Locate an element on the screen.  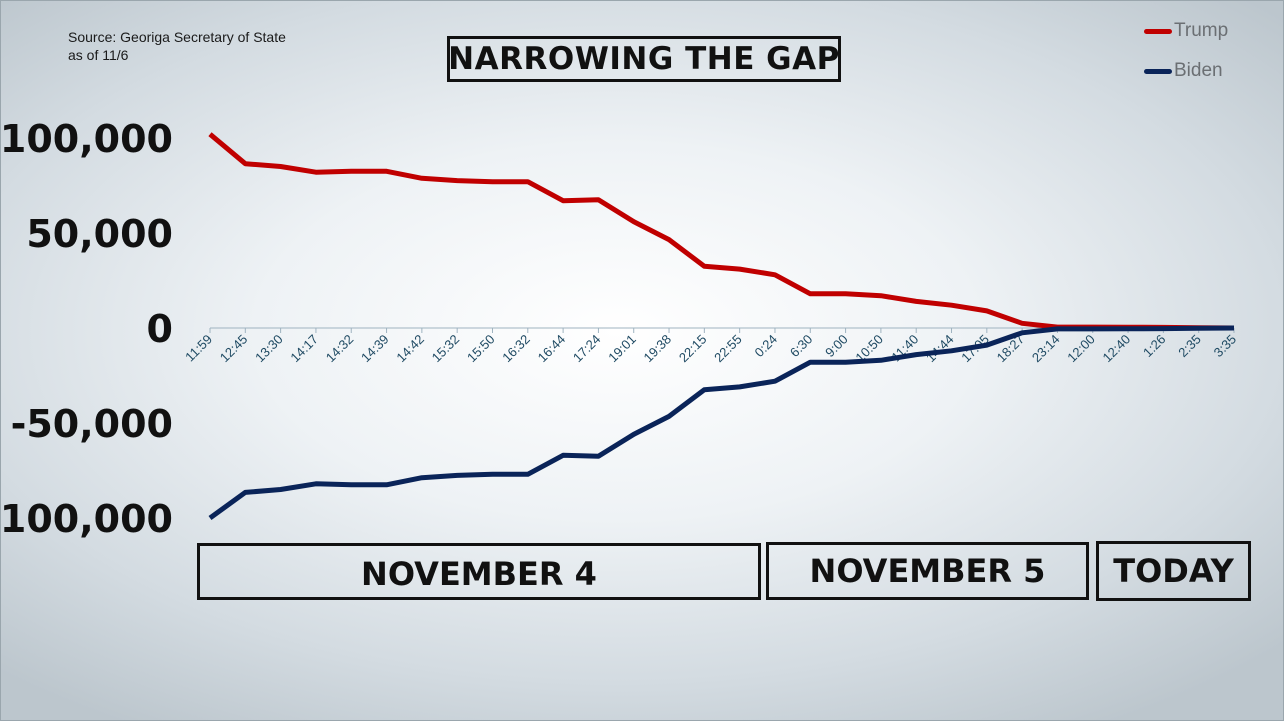
x-tick-label: 3:35 is located at coordinates (1225, 346).